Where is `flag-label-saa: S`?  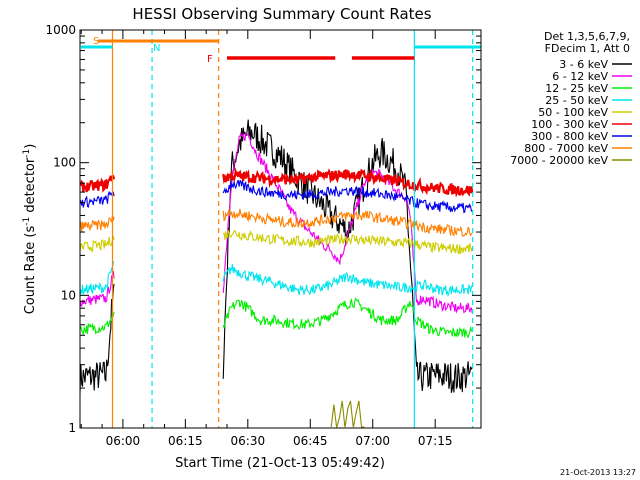
flag-label-saa: S is located at coordinates (96, 41).